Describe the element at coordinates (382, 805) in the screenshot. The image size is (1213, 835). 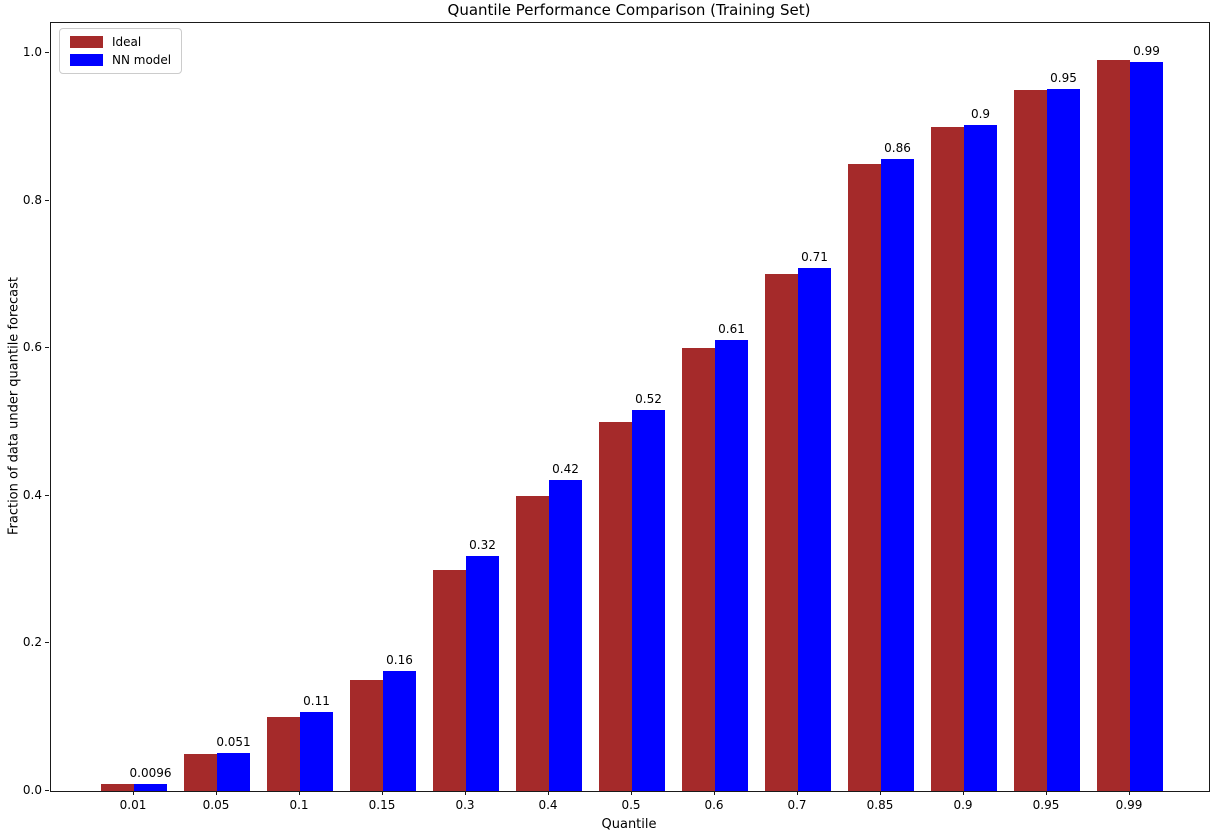
I see `x-tick-label: 0.15` at that location.